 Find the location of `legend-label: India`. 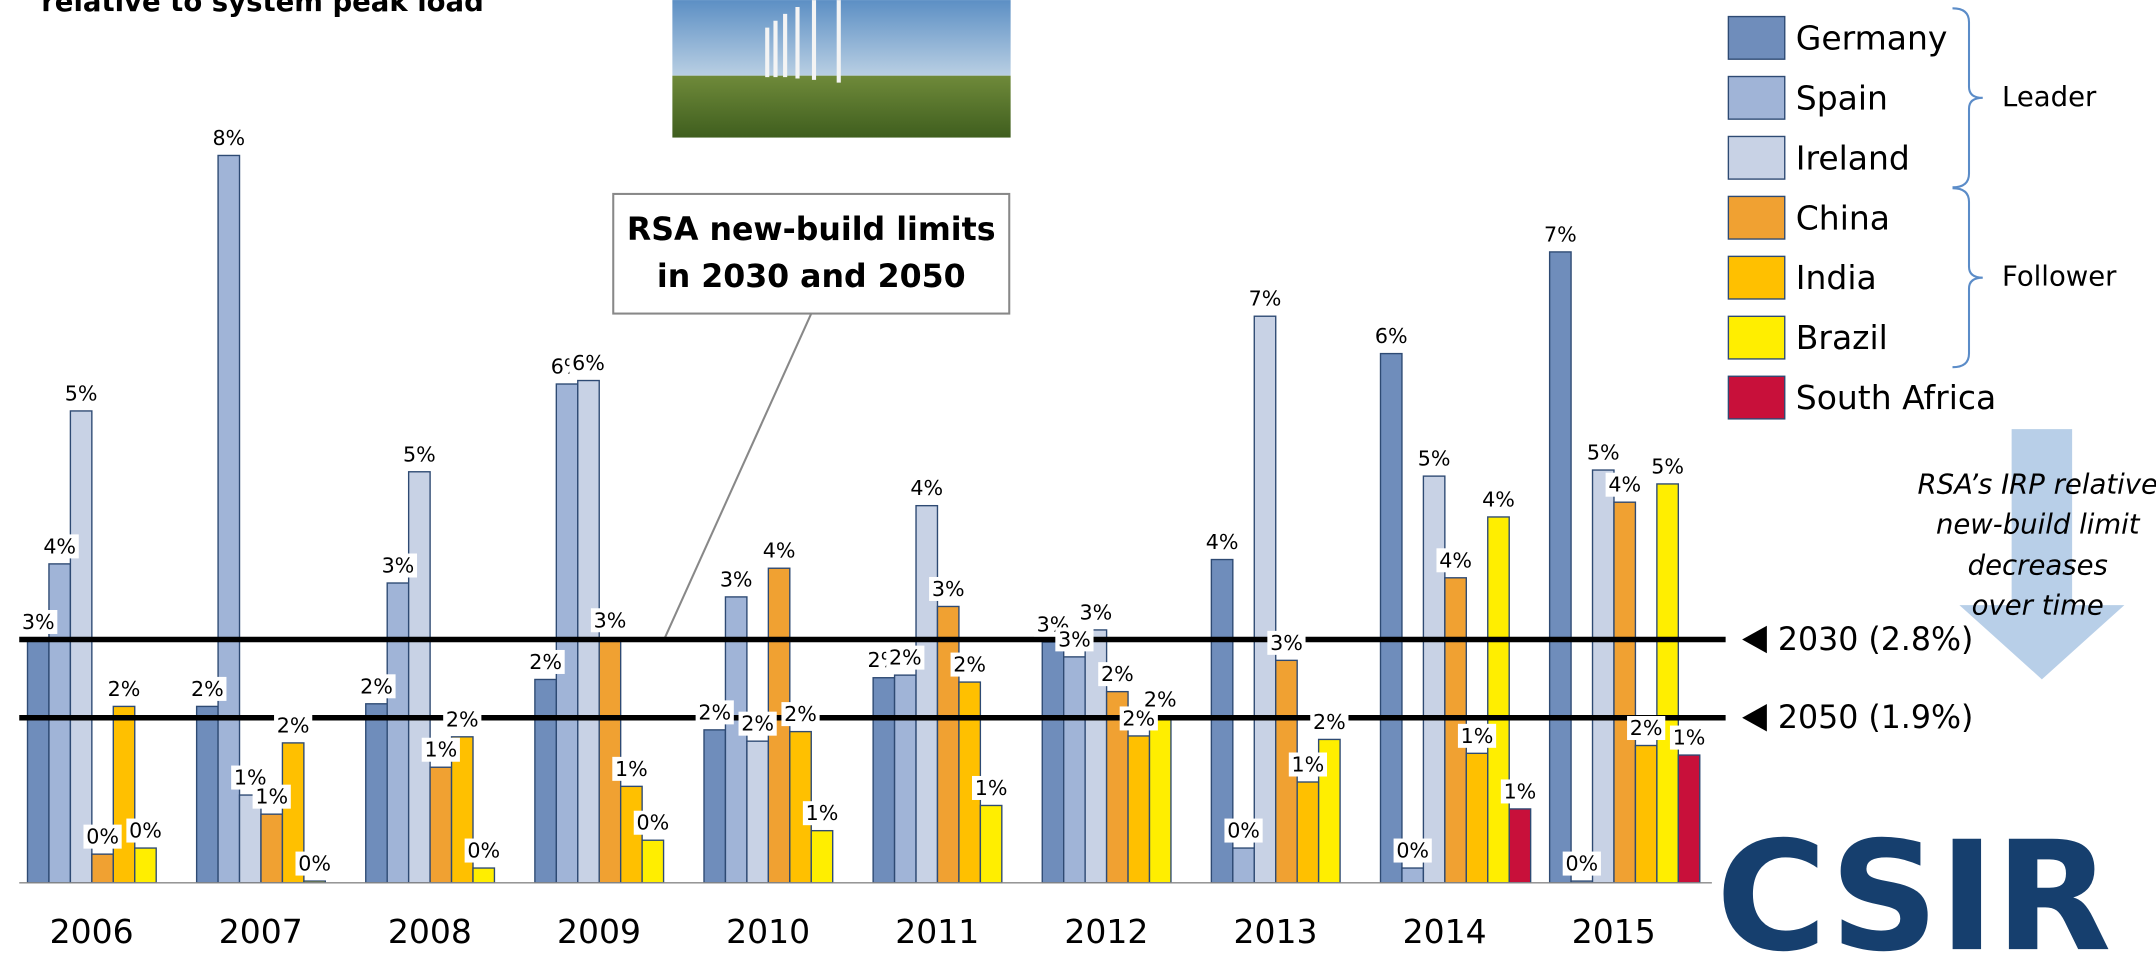

legend-label: India is located at coordinates (1836, 277).